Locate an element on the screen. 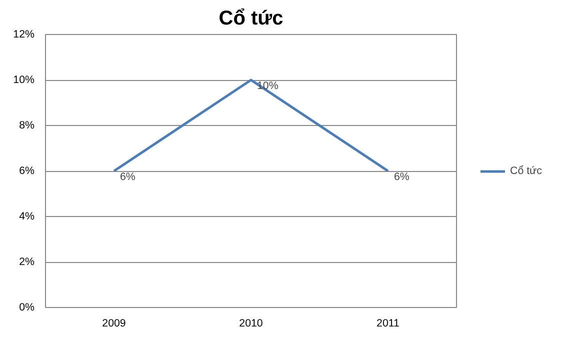 This screenshot has height=339, width=578. y-tick-label: 2% is located at coordinates (27, 262).